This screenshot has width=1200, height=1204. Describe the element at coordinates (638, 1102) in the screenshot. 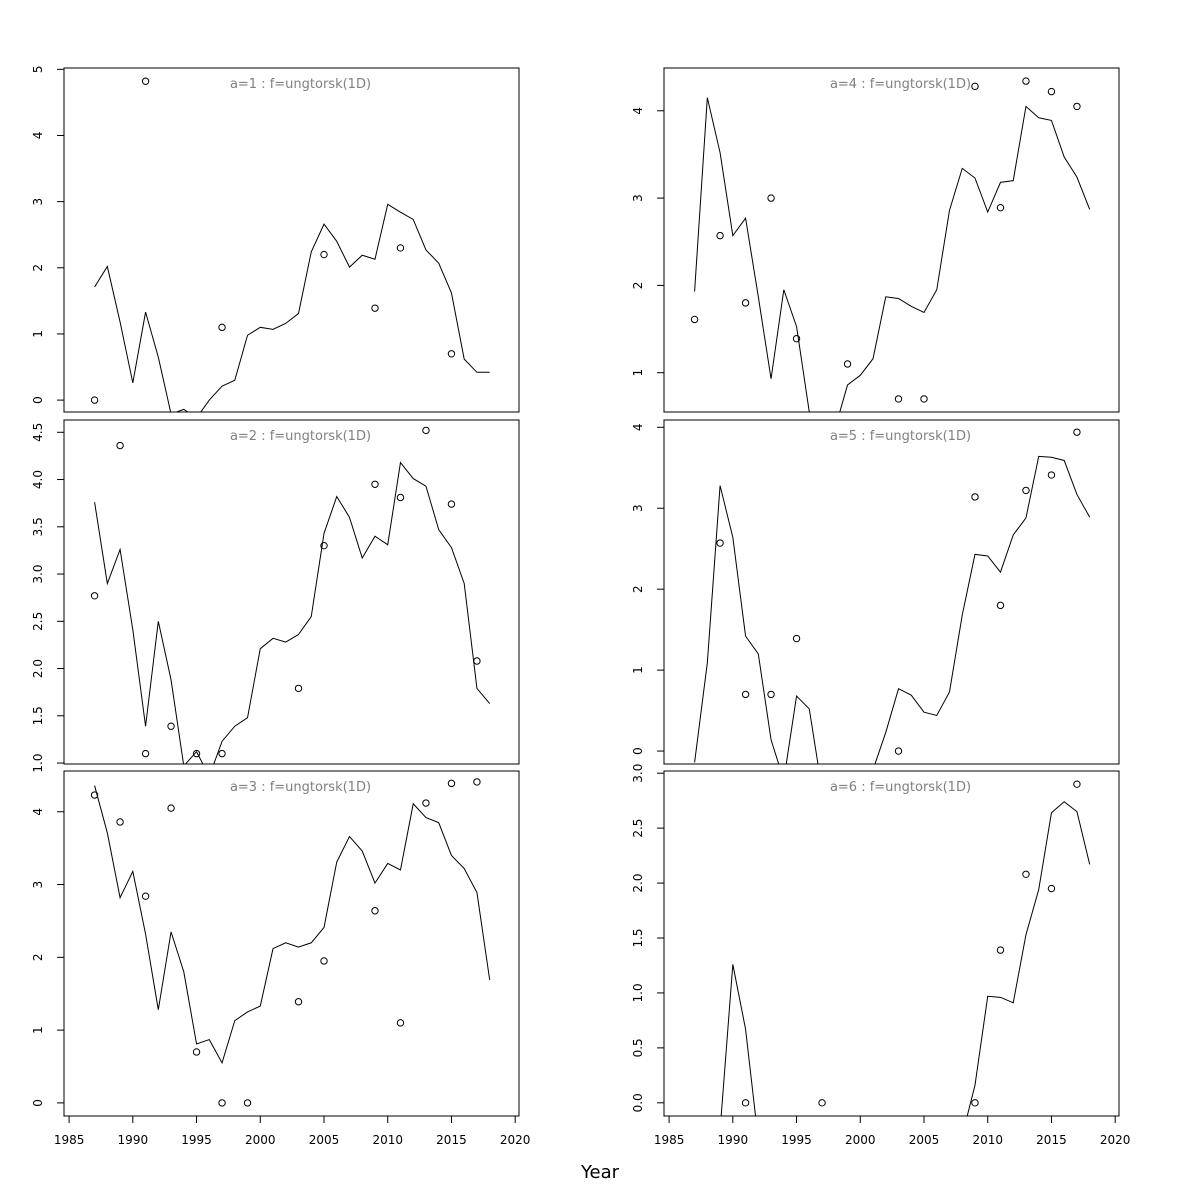

I see `y-tick-label: 0.0` at that location.